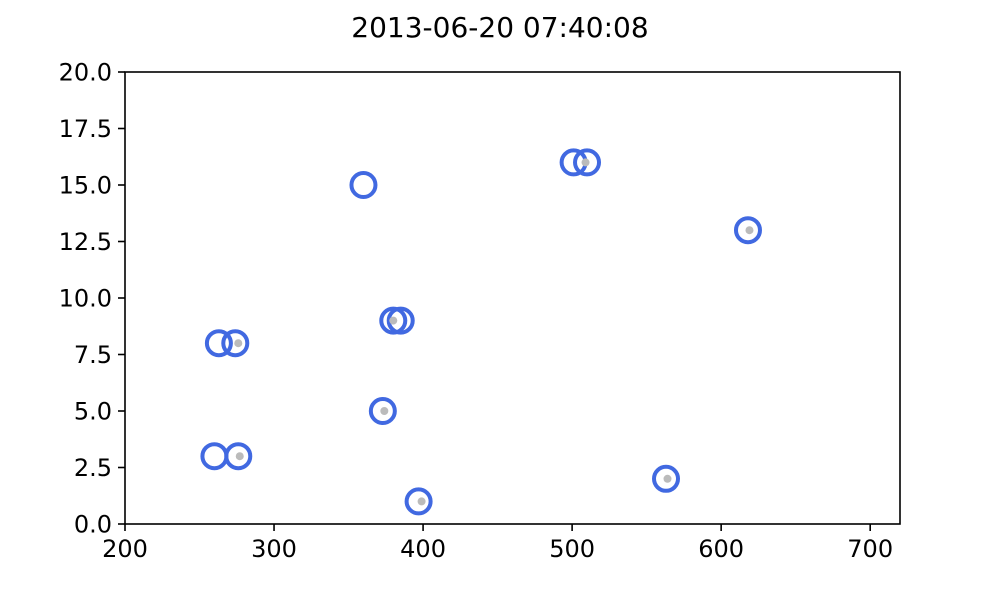  I want to click on x-tick-label: 600, so click(721, 549).